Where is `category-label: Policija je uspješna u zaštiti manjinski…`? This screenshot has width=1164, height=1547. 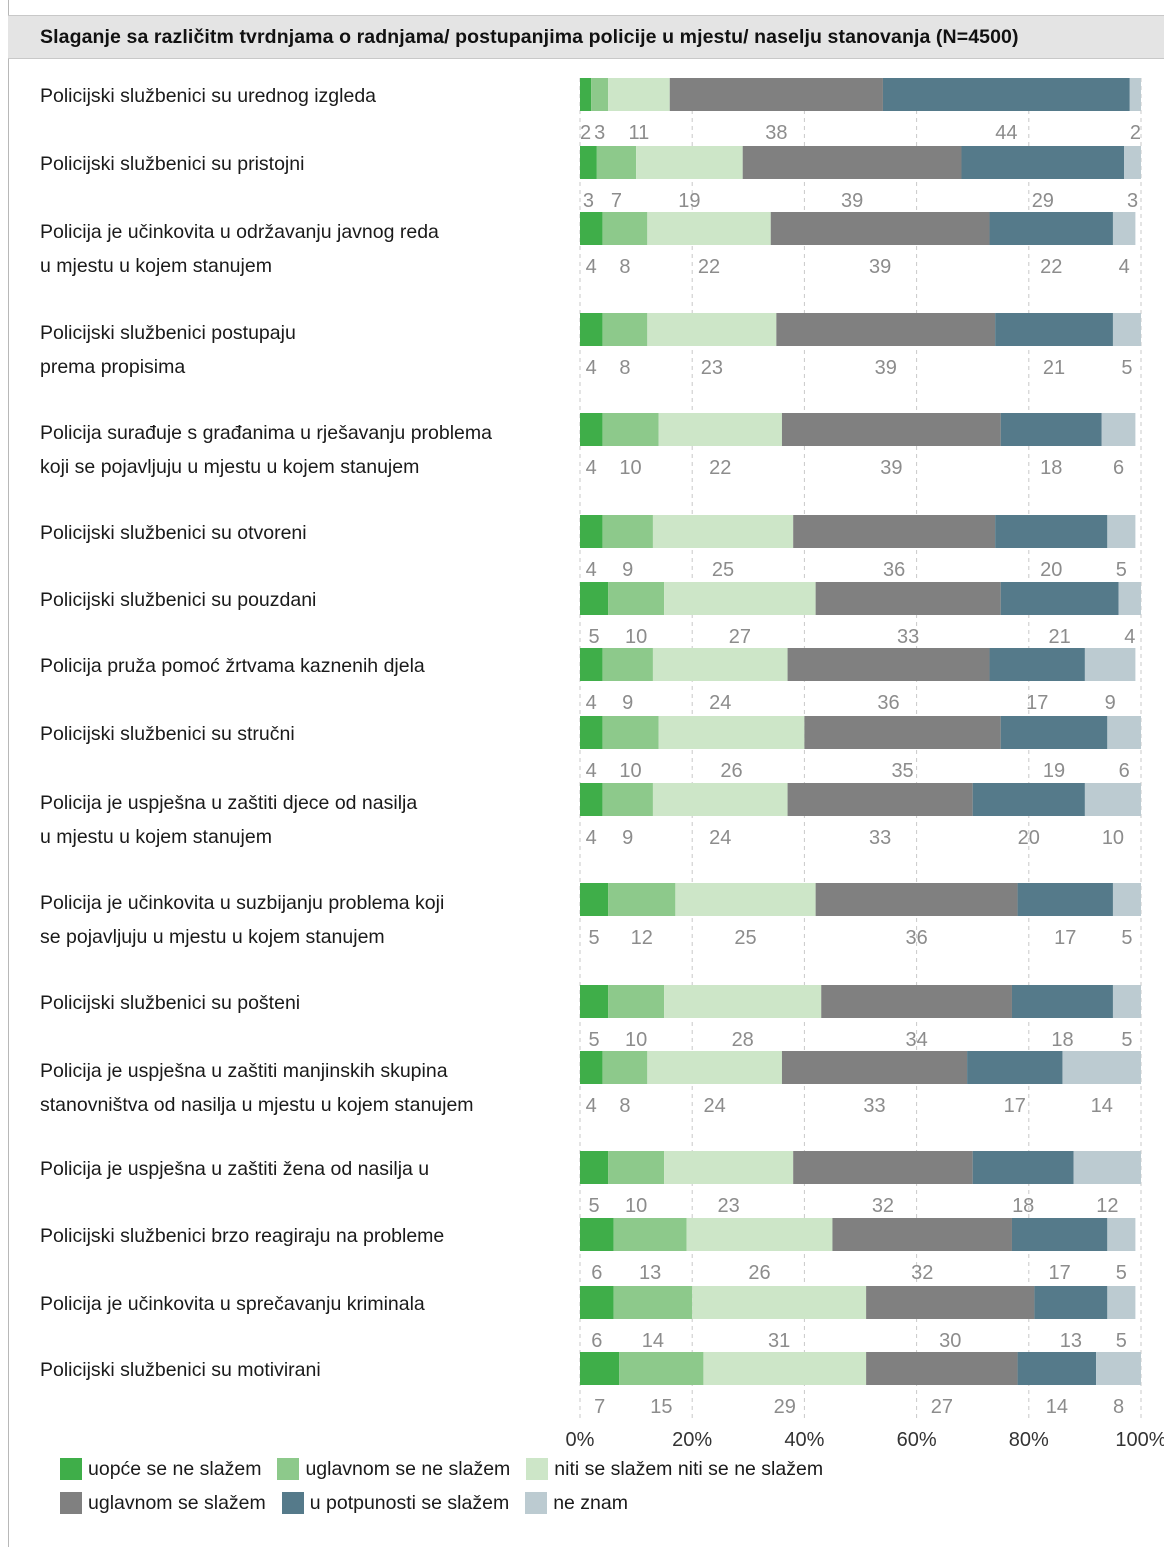
category-label: Policija je uspješna u zaštiti manjinski… is located at coordinates (244, 1071).